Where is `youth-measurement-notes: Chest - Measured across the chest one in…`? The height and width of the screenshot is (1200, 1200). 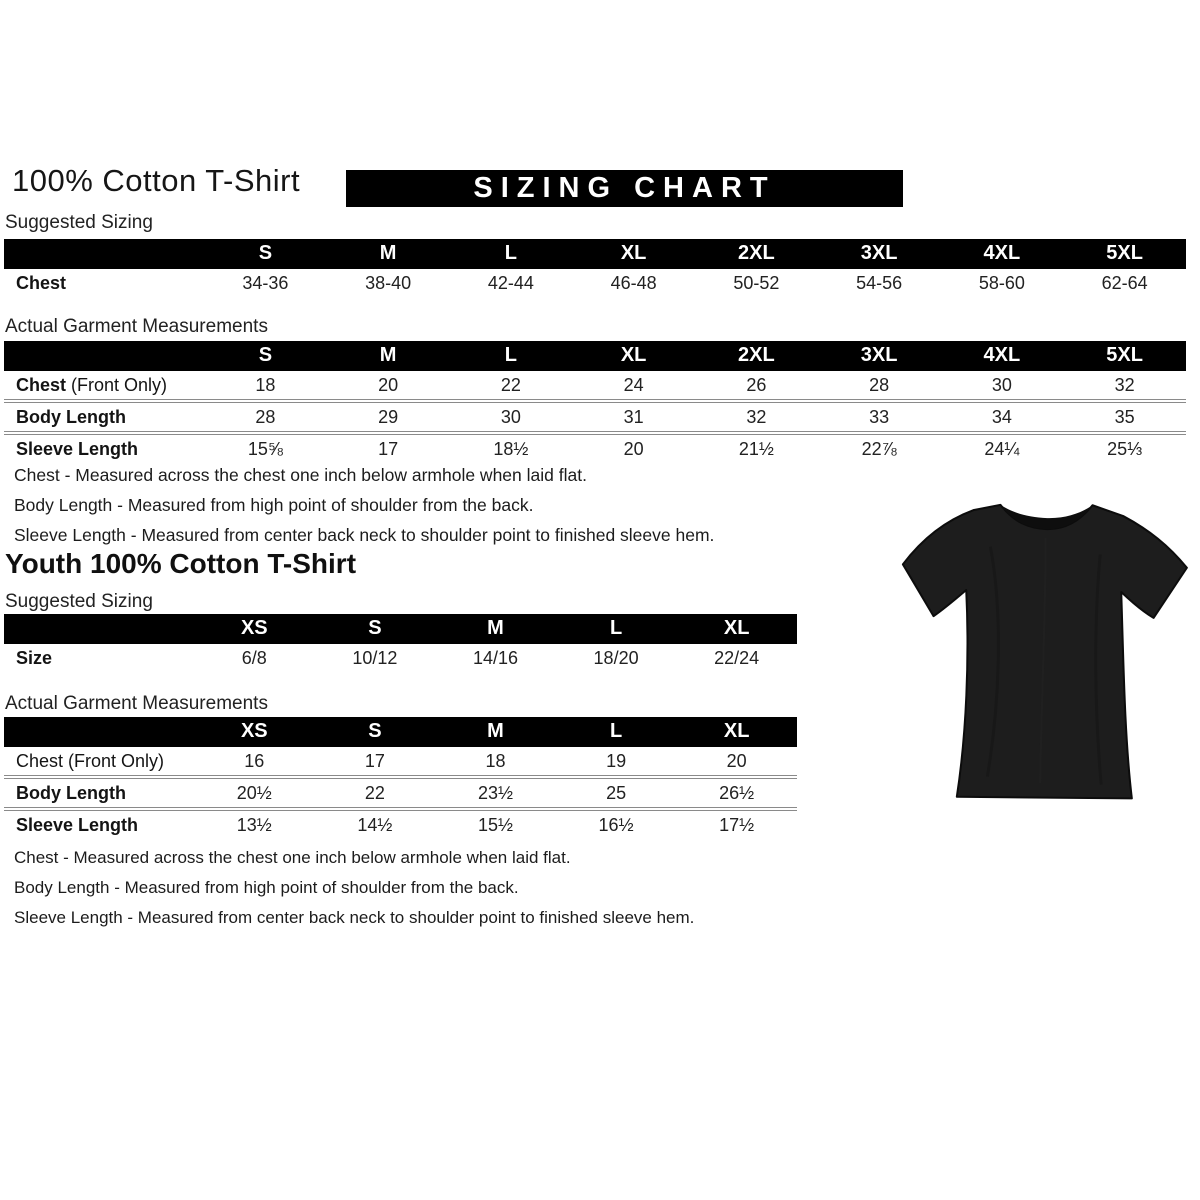
youth-measurement-notes: Chest - Measured across the chest one in… is located at coordinates (354, 888).